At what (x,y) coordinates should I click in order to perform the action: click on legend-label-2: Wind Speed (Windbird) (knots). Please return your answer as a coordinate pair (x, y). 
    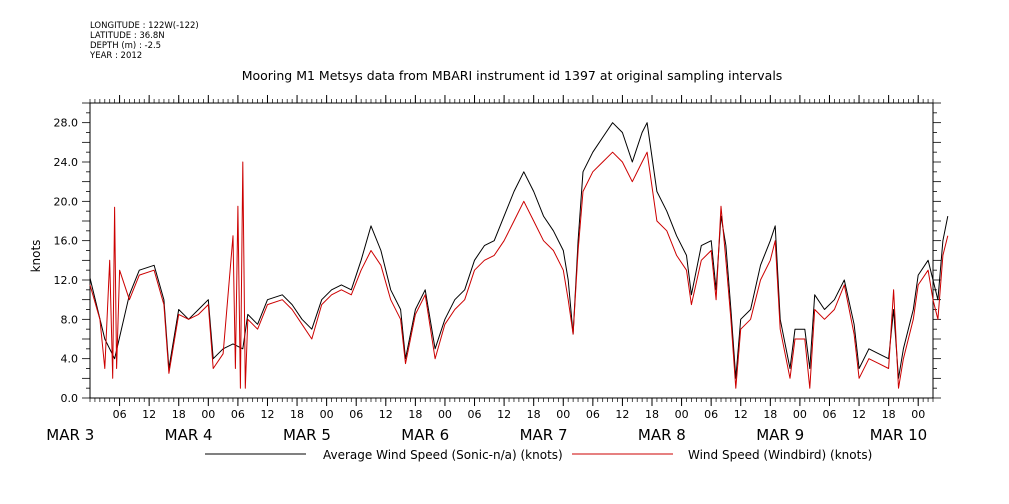
    Looking at the image, I should click on (780, 455).